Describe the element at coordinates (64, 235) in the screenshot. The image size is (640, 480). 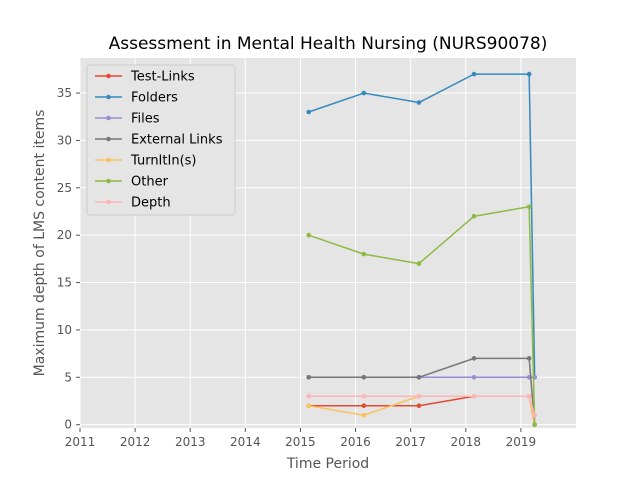
I see `y-tick-label: 20` at that location.